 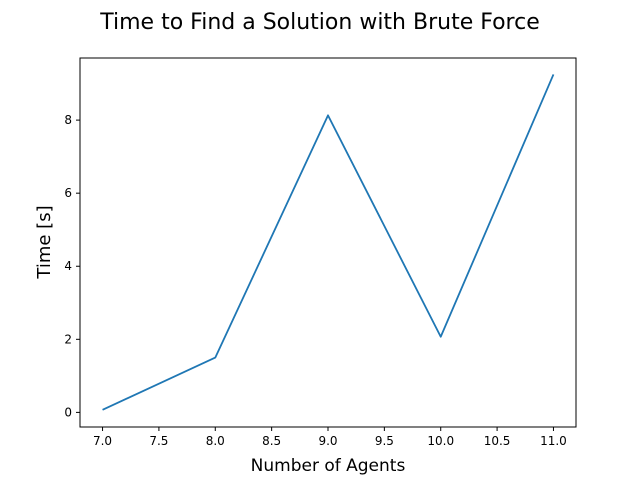 I want to click on y-tick-label: 0, so click(x=68, y=412).